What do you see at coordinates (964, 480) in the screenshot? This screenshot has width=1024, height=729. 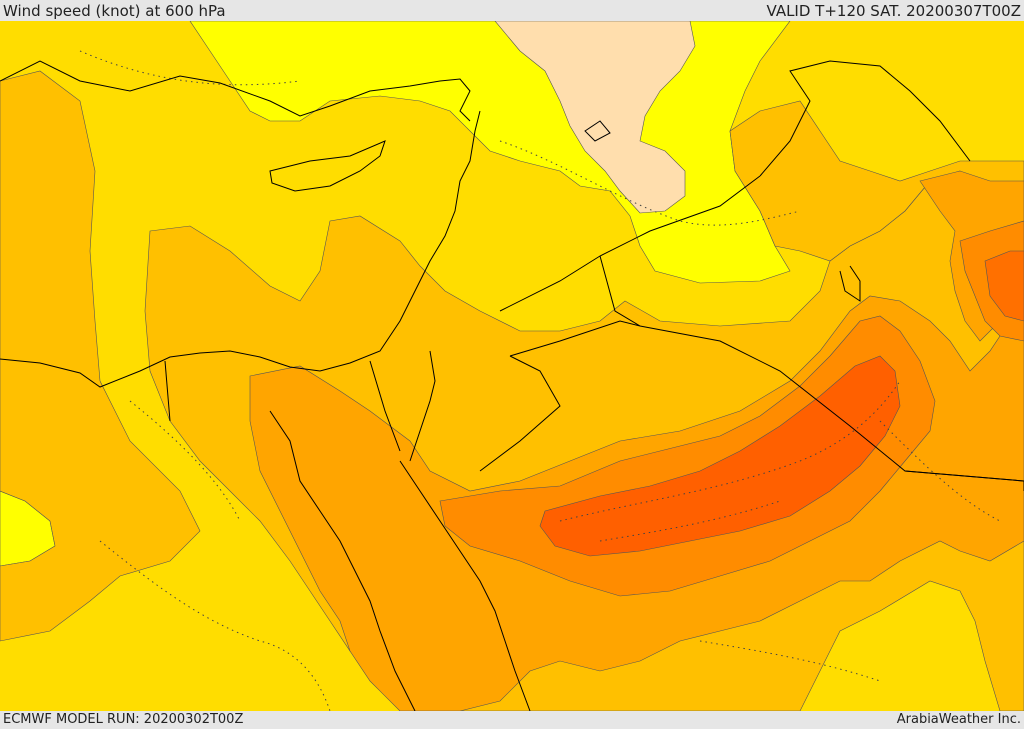 I see `border-iraq-kuwait` at bounding box center [964, 480].